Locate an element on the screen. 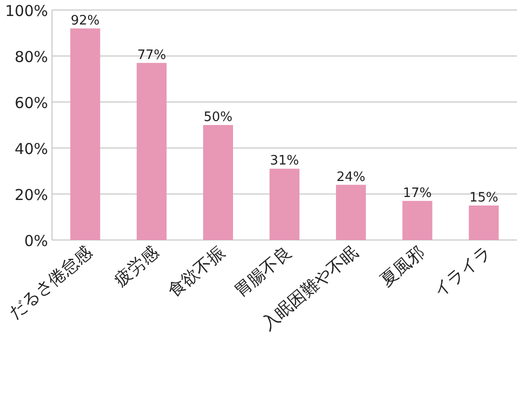  data-label: 17% is located at coordinates (417, 193).